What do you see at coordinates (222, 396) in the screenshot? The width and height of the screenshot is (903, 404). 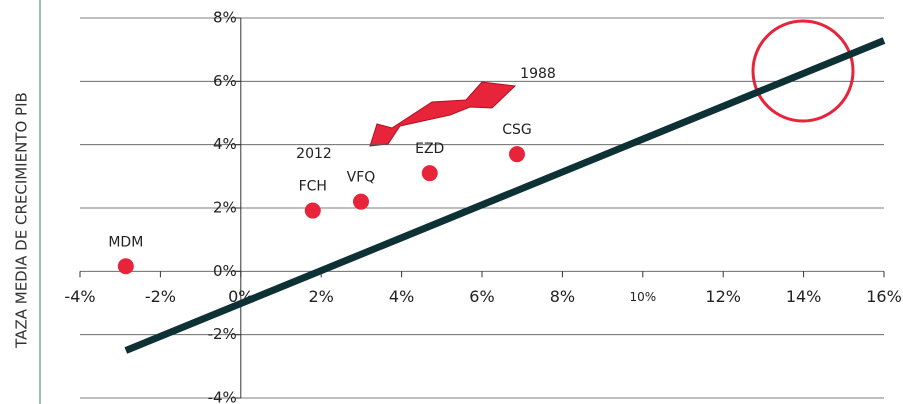 I see `y-tick-label: -4%` at bounding box center [222, 396].